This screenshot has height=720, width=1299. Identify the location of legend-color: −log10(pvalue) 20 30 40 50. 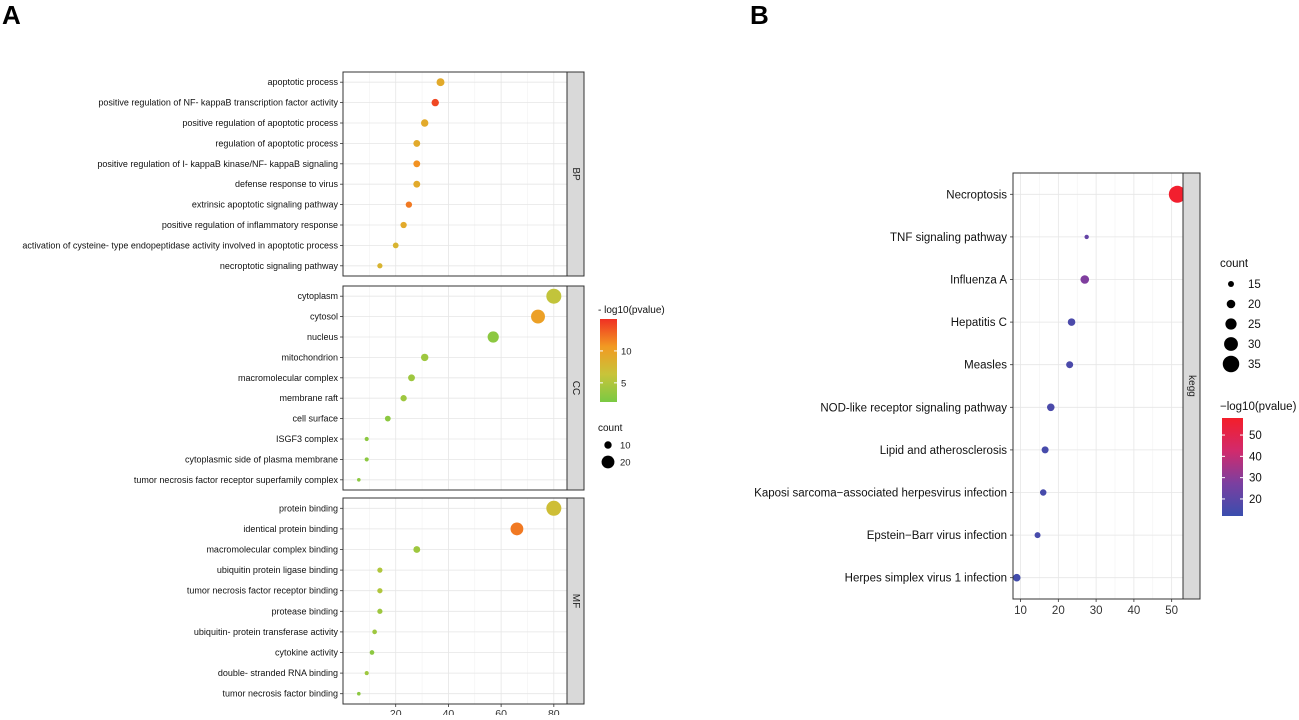
(1258, 458).